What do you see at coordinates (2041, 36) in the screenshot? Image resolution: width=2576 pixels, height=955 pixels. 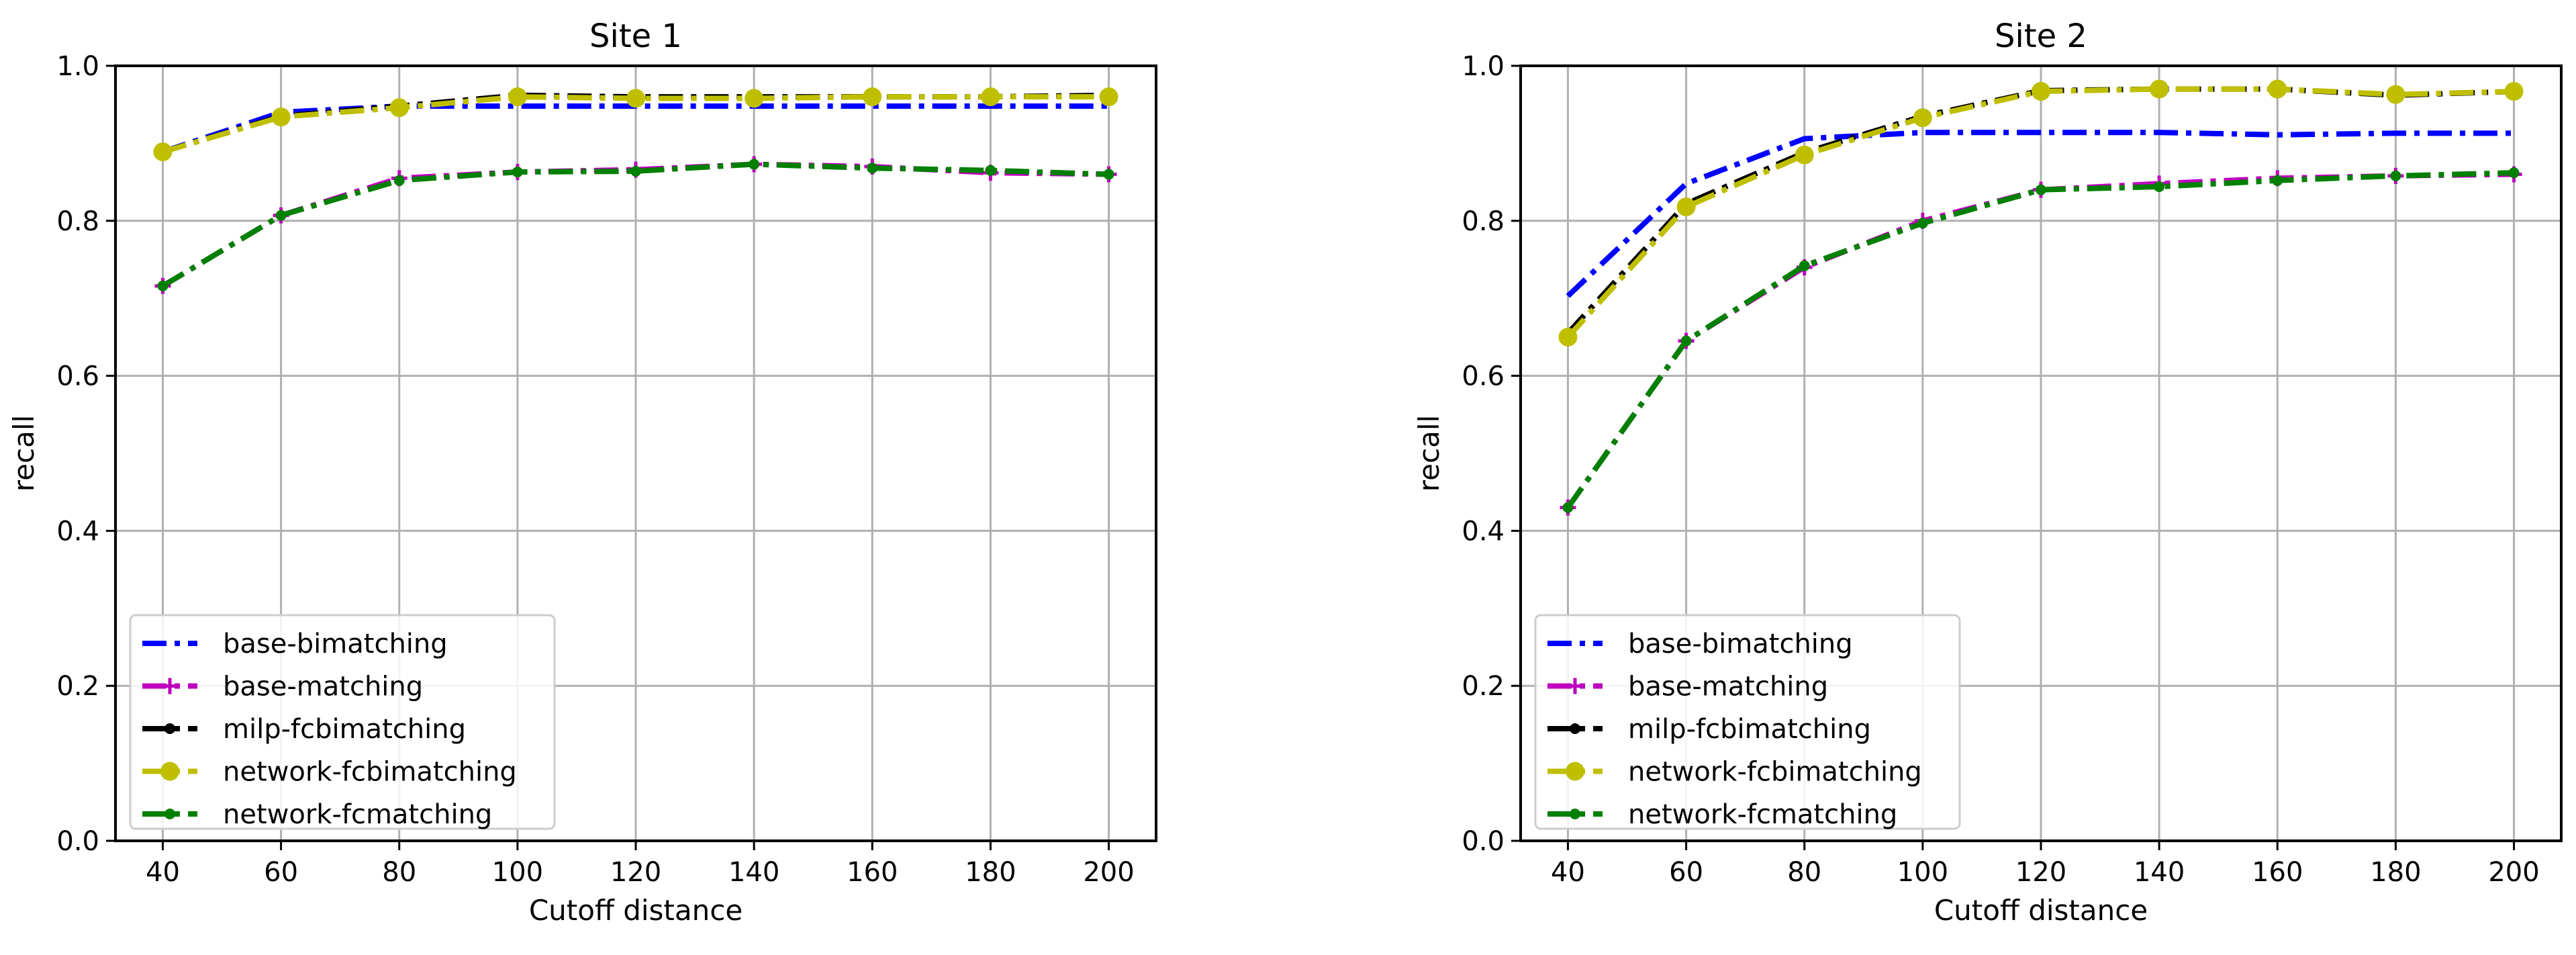 I see `chart-title: Site 2` at bounding box center [2041, 36].